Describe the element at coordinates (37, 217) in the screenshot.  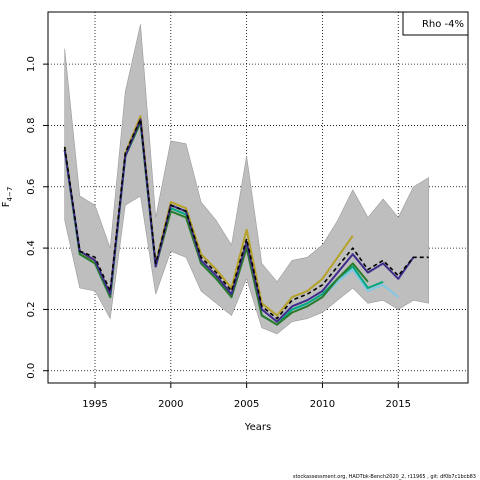
I see `y-axis: 0.0 0.2 0.4 0.6 0.8 1.0` at that location.